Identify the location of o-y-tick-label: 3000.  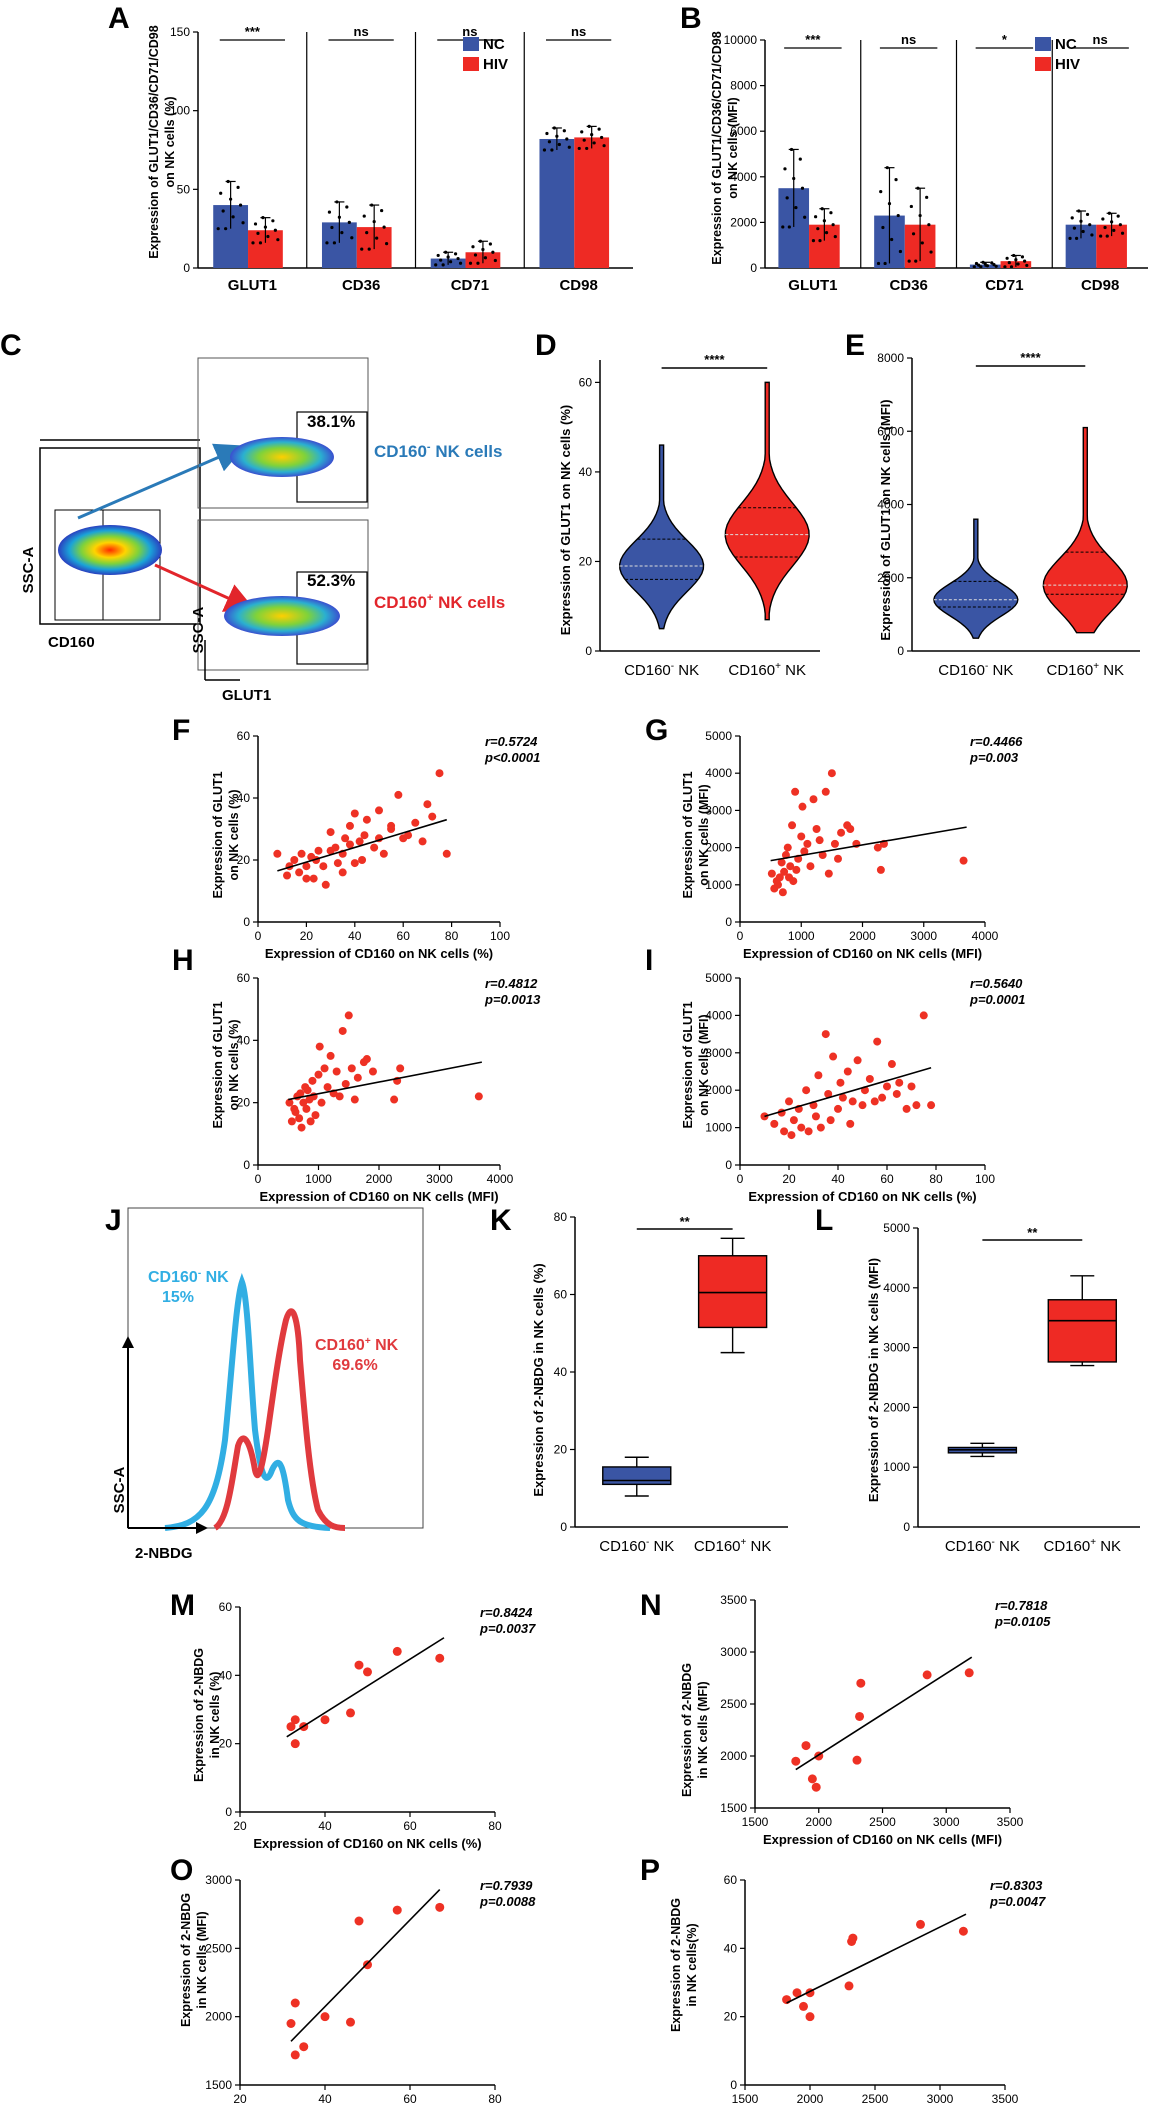
(218, 1880).